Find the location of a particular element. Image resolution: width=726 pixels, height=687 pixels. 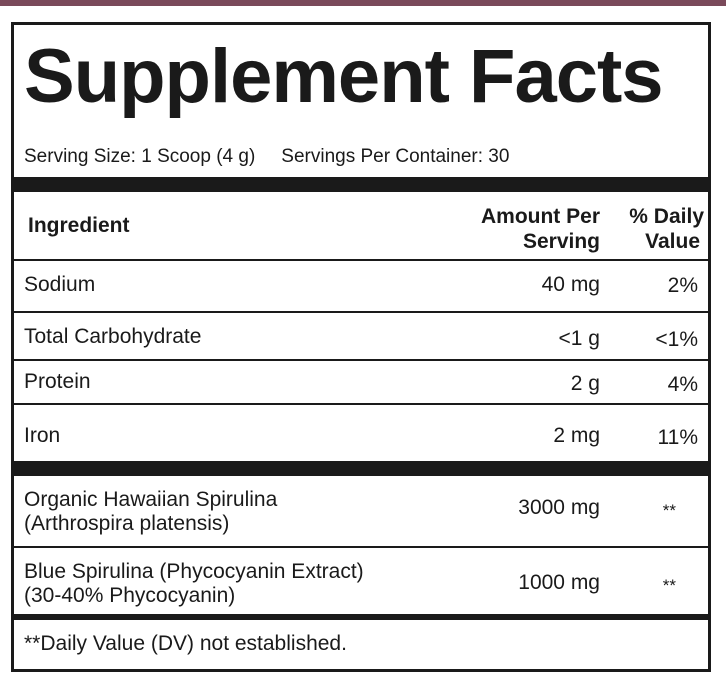

ingredient-name-line1: Blue Spirulina (Phycocyanin Extract) is located at coordinates (194, 571).